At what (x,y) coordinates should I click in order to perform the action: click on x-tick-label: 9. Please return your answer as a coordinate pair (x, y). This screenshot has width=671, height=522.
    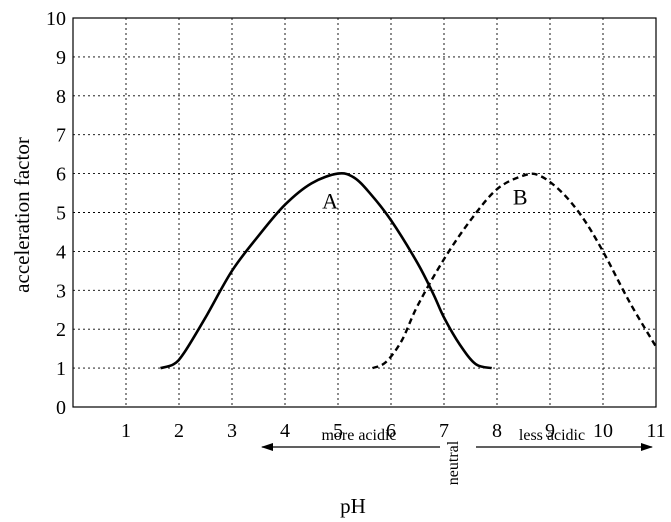
    Looking at the image, I should click on (550, 431).